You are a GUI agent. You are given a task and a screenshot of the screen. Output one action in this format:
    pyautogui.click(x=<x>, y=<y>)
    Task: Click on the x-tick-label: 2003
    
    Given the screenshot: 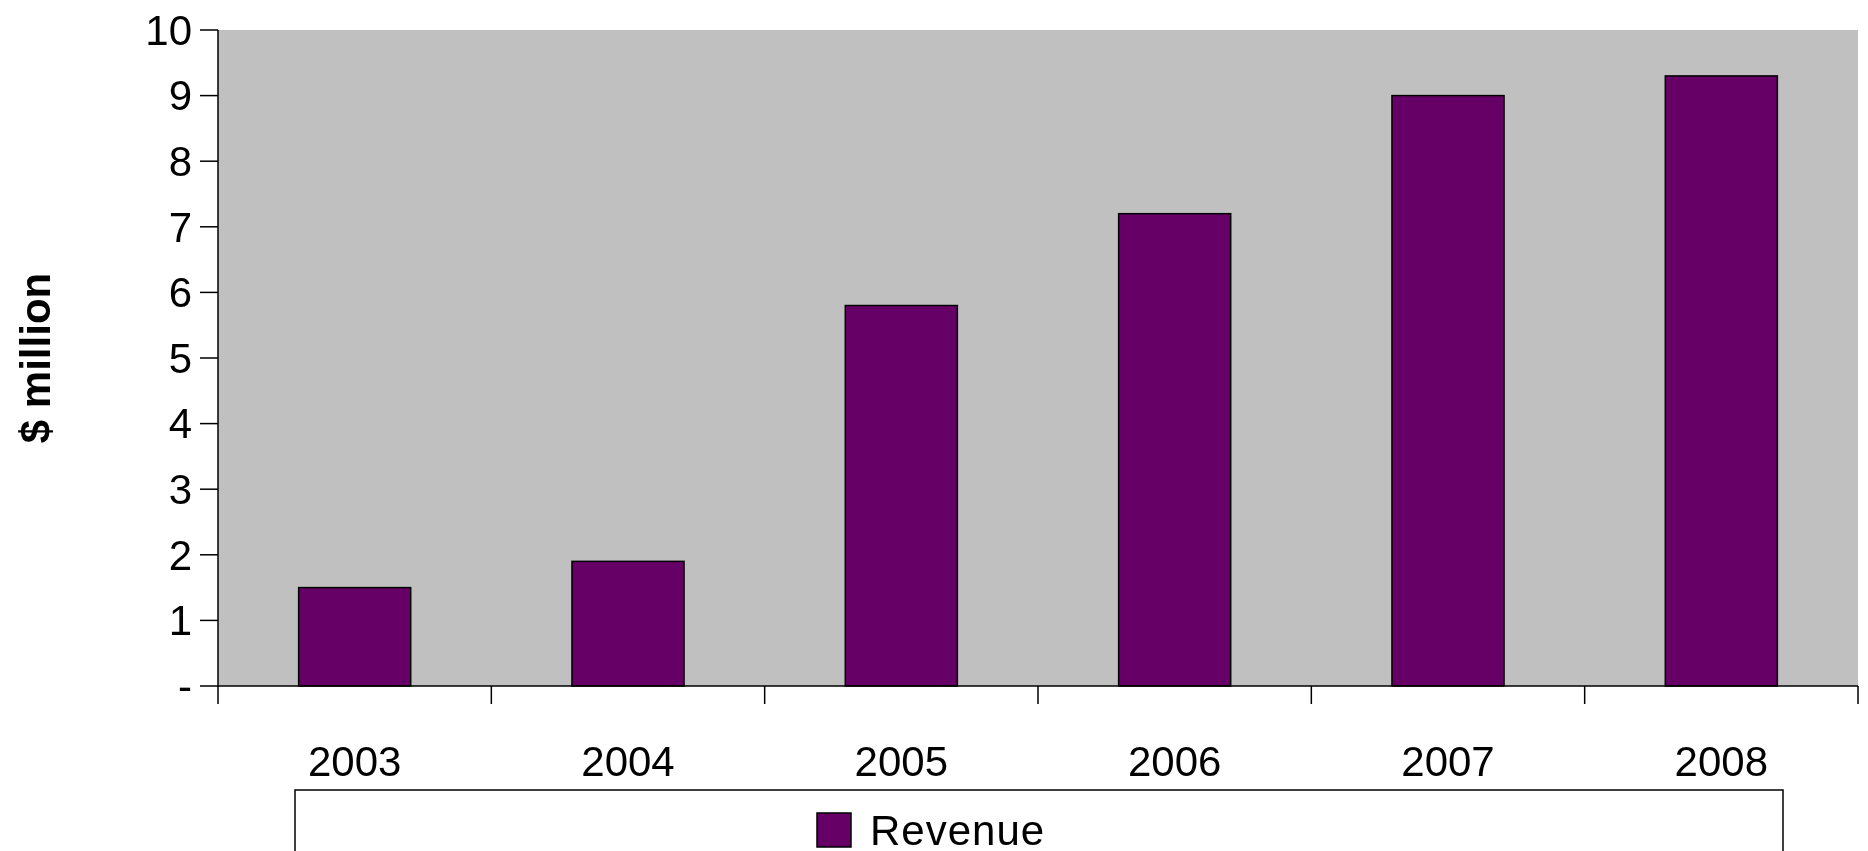 What is the action you would take?
    pyautogui.click(x=354, y=761)
    